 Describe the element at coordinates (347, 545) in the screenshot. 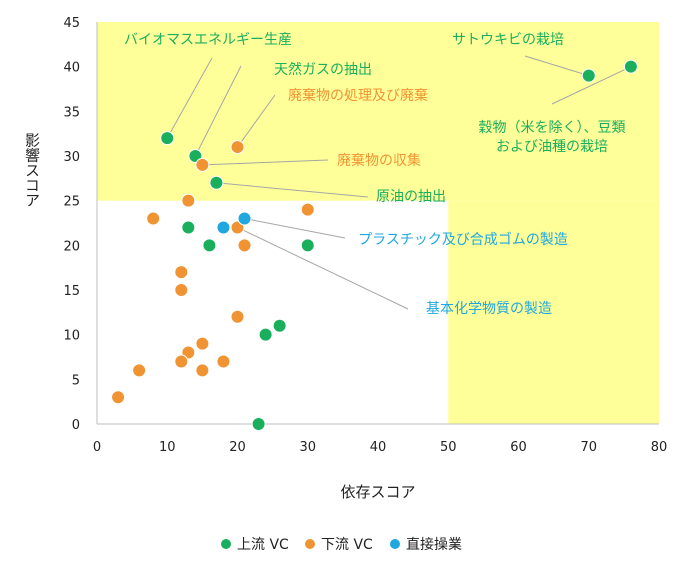

I see `legend-label: 下流 VC` at that location.